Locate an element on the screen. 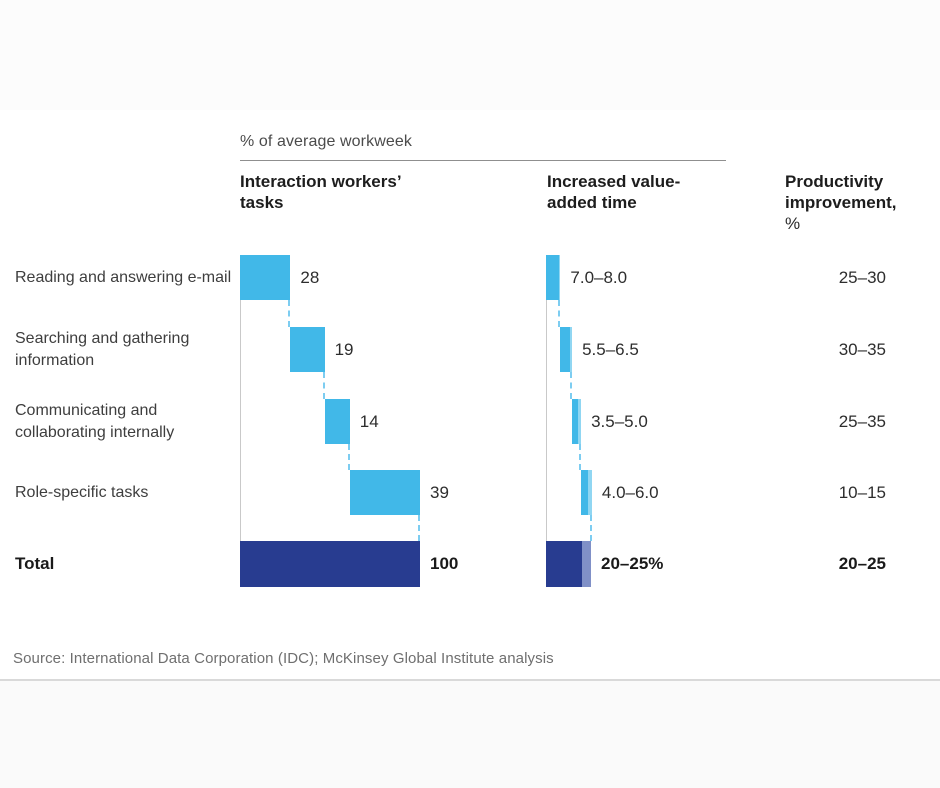  column-header-productivity-text: Productivity improvement, is located at coordinates (841, 192).